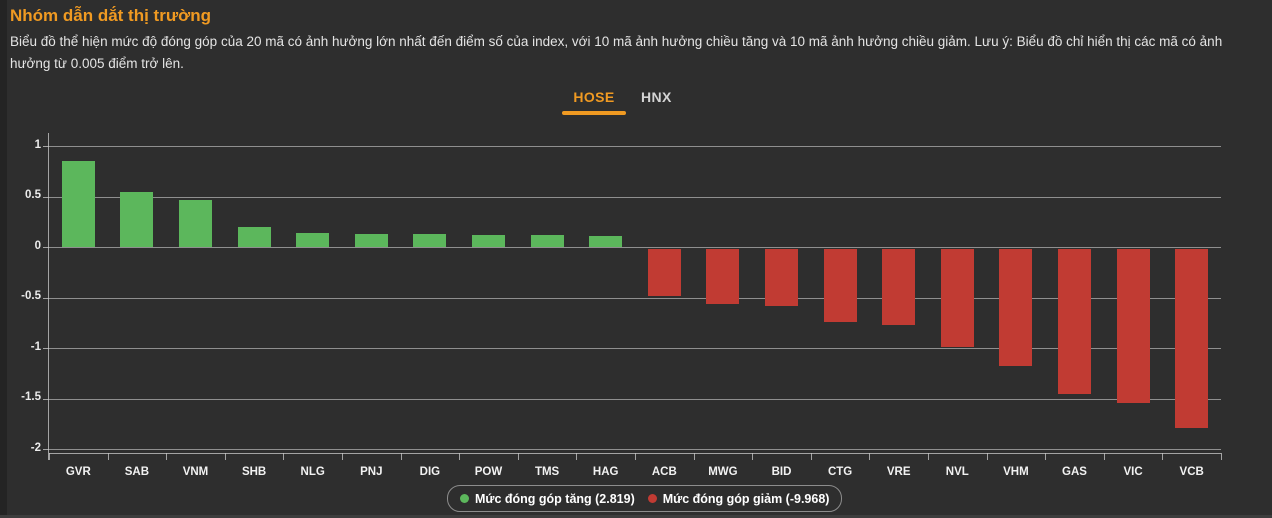 The image size is (1272, 518). Describe the element at coordinates (1074, 472) in the screenshot. I see `x-label-gas: GAS` at that location.